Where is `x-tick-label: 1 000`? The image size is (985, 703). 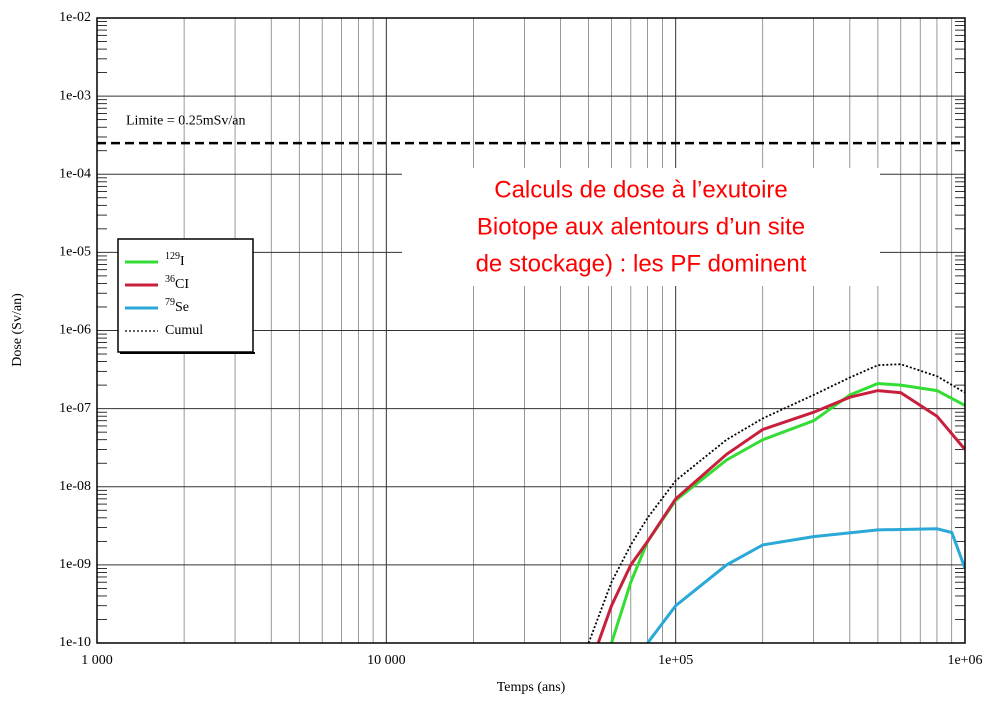 x-tick-label: 1 000 is located at coordinates (97, 660).